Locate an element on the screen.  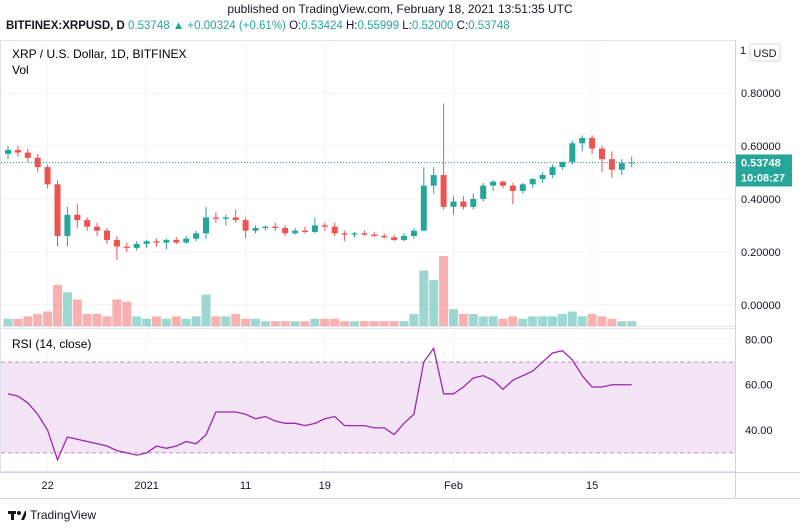
currency-label: USD is located at coordinates (764, 54).